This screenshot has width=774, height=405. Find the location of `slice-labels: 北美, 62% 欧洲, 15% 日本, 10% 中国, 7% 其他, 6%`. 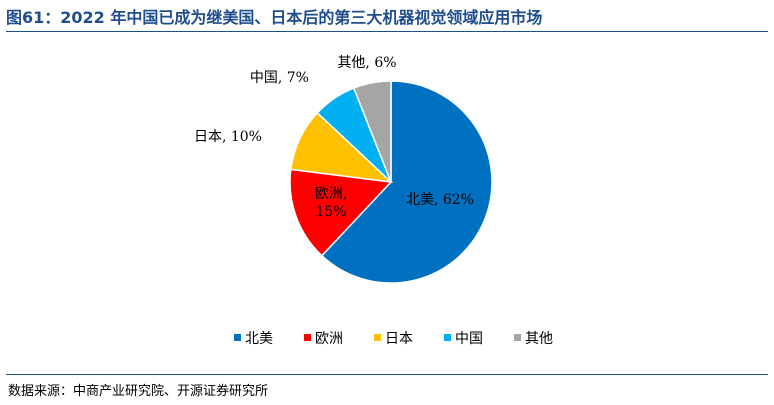

slice-labels: 北美, 62% 欧洲, 15% 日本, 10% 中国, 7% 其他, 6% is located at coordinates (334, 137).